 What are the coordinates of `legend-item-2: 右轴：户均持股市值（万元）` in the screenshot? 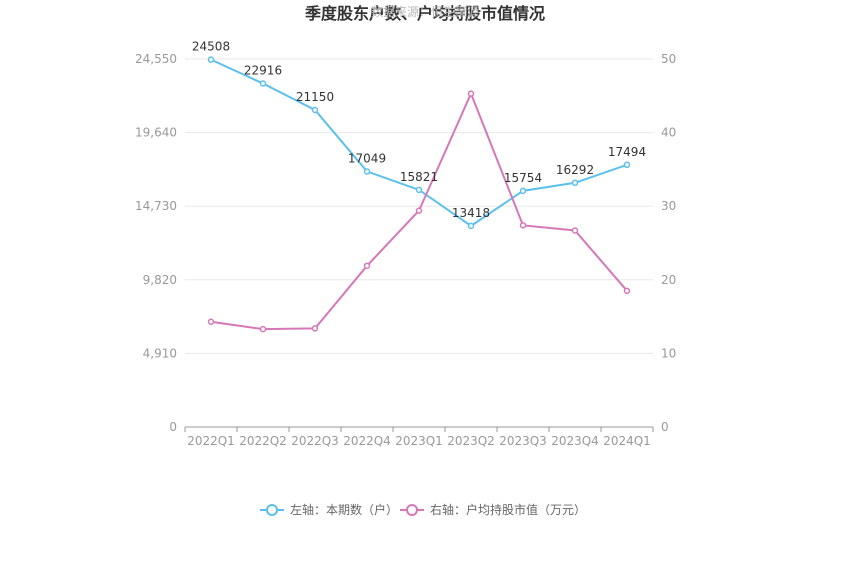 It's located at (493, 509).